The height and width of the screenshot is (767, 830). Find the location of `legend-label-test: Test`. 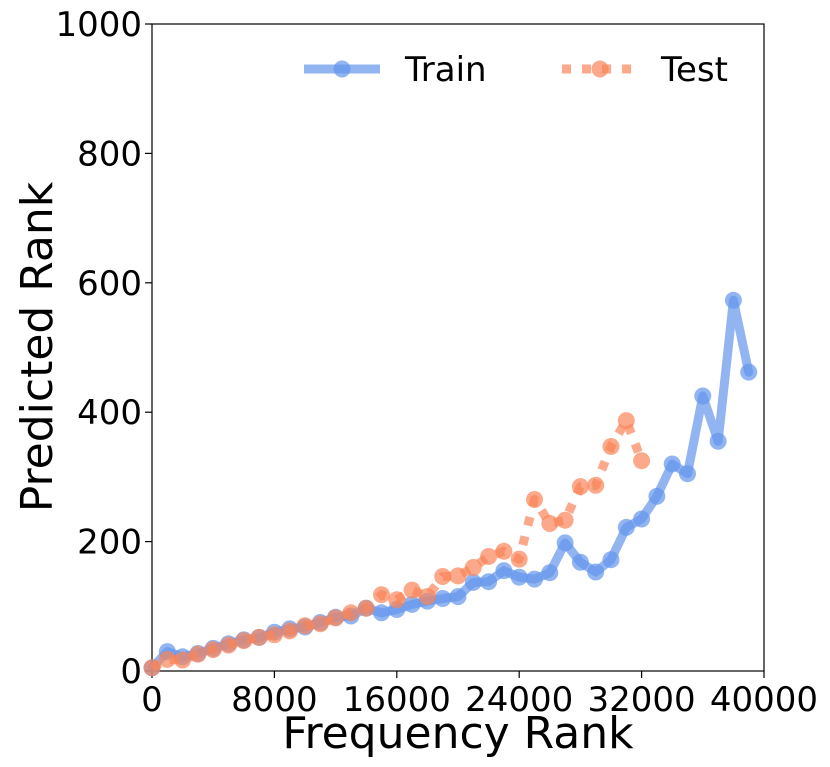

legend-label-test: Test is located at coordinates (694, 70).